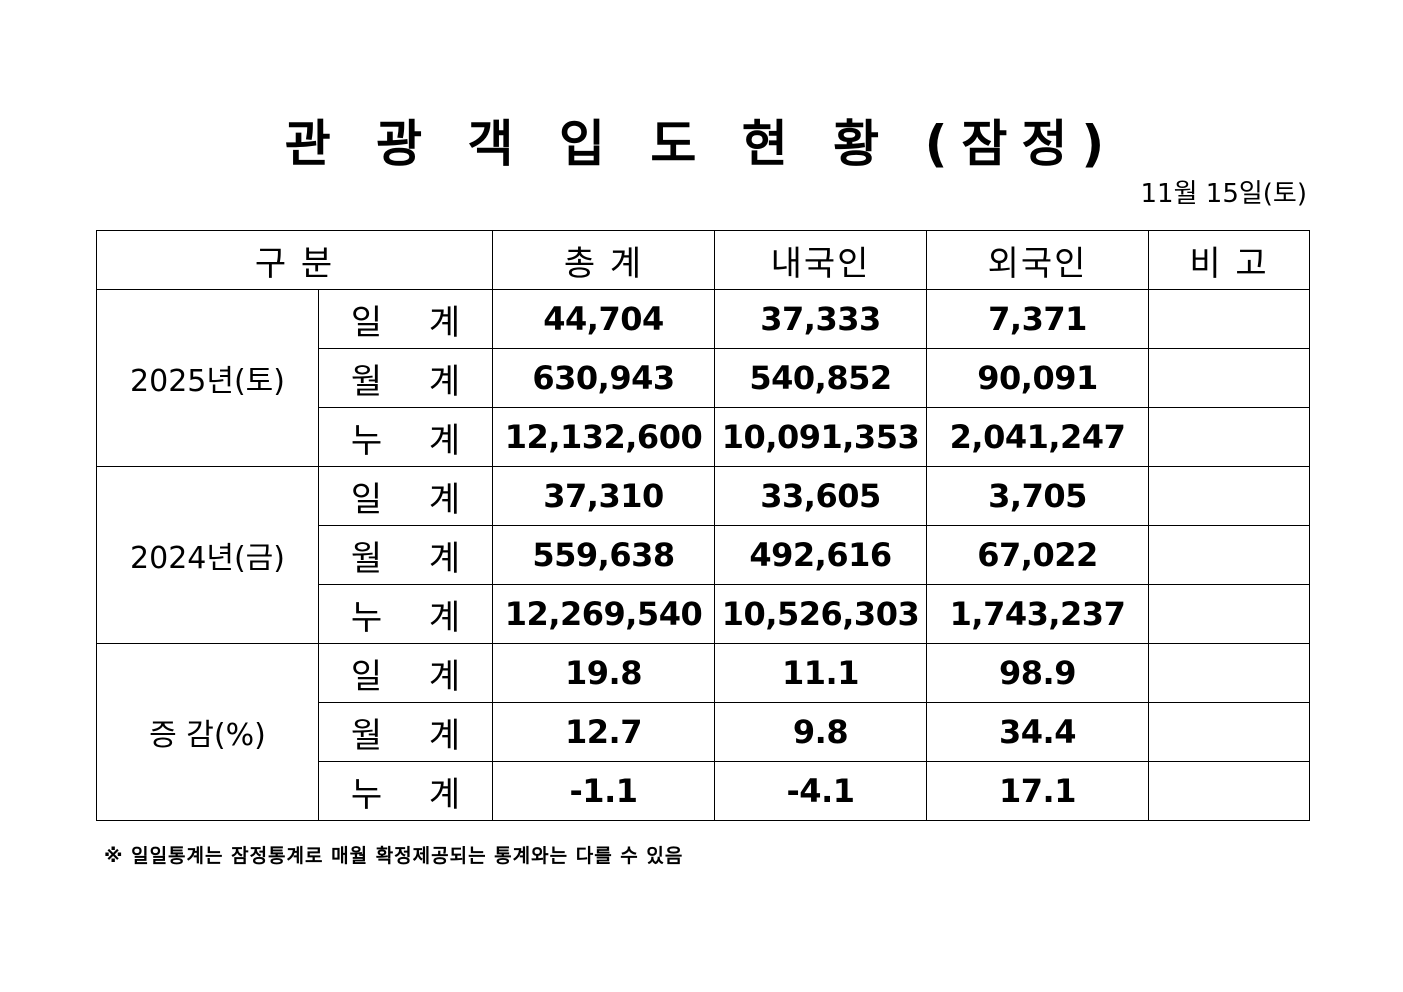 Image resolution: width=1403 pixels, height=992 pixels. What do you see at coordinates (1037, 732) in the screenshot?
I see `foreign-cell: 34.4` at bounding box center [1037, 732].